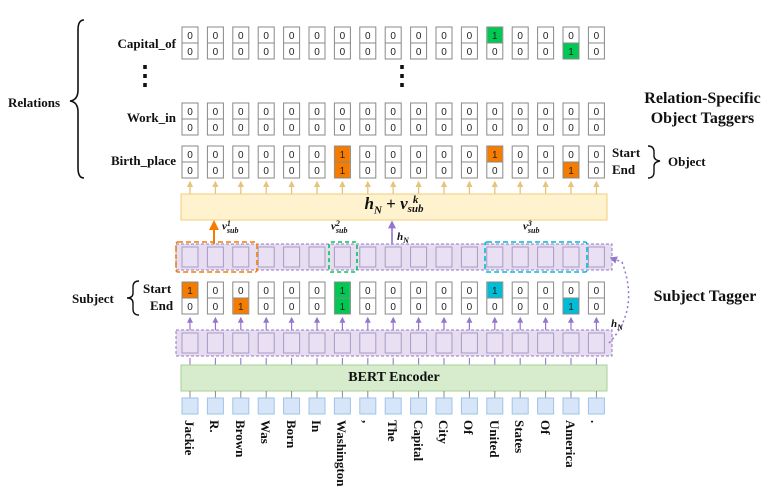  I want to click on relation-taggers-title-line1: Relation-Specific, so click(702, 98).